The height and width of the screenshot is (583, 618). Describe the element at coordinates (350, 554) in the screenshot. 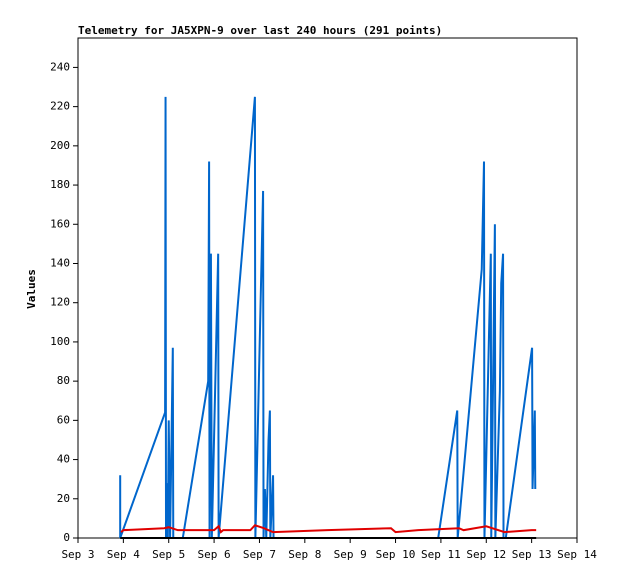

I see `x-tick-label: Sep 9` at that location.